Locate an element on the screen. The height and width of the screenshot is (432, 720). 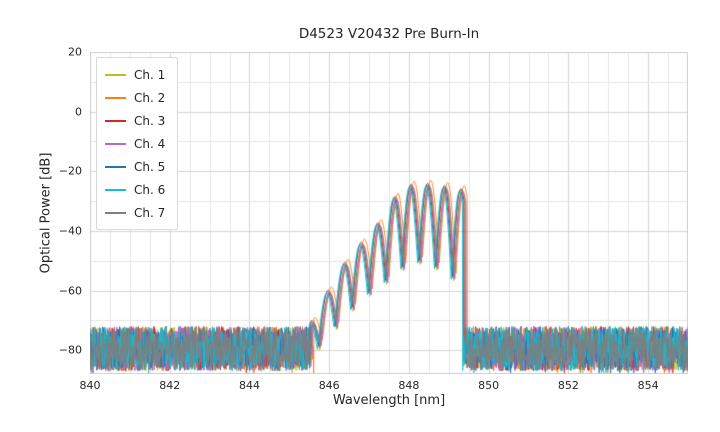
legend-label: Ch. 6 is located at coordinates (150, 189).